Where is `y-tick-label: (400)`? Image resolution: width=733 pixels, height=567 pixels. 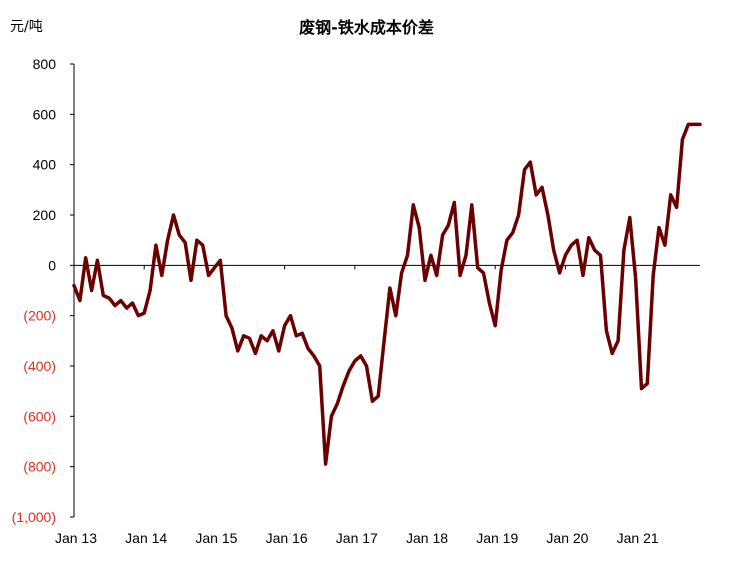
y-tick-label: (400) is located at coordinates (39, 366).